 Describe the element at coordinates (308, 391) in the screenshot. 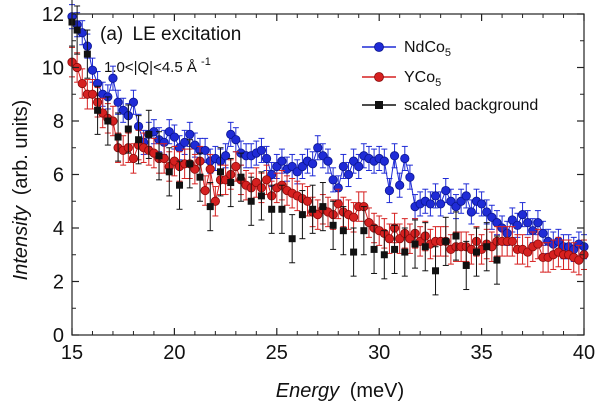

I see `x-axis-title-italic: Energy` at that location.